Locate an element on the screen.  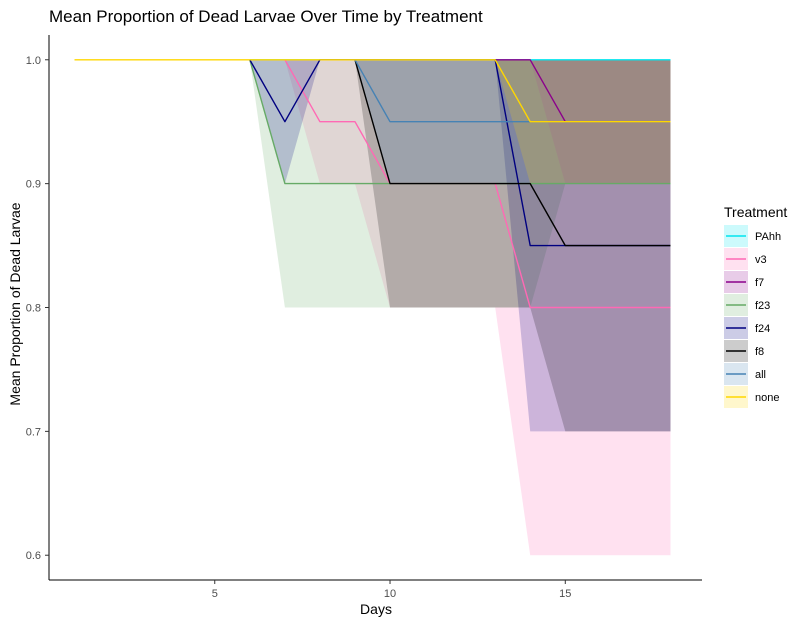
legend-item-pahh: PAhh is located at coordinates (752, 236).